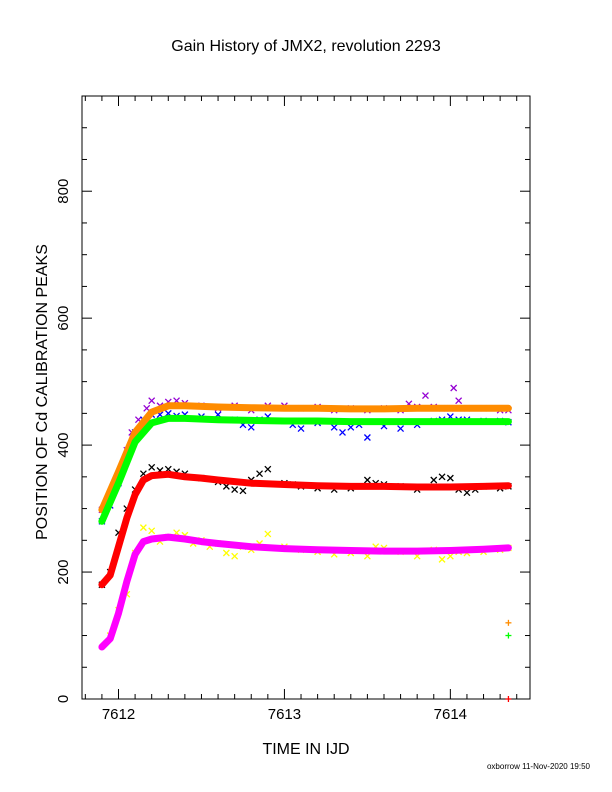  I want to click on series-6-fit, so click(305, 529).